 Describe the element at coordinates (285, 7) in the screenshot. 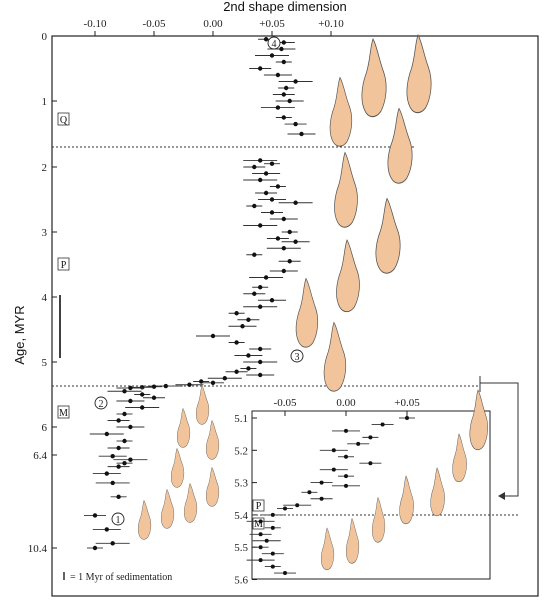

I see `x-axis-title: 2nd shape dimension` at that location.